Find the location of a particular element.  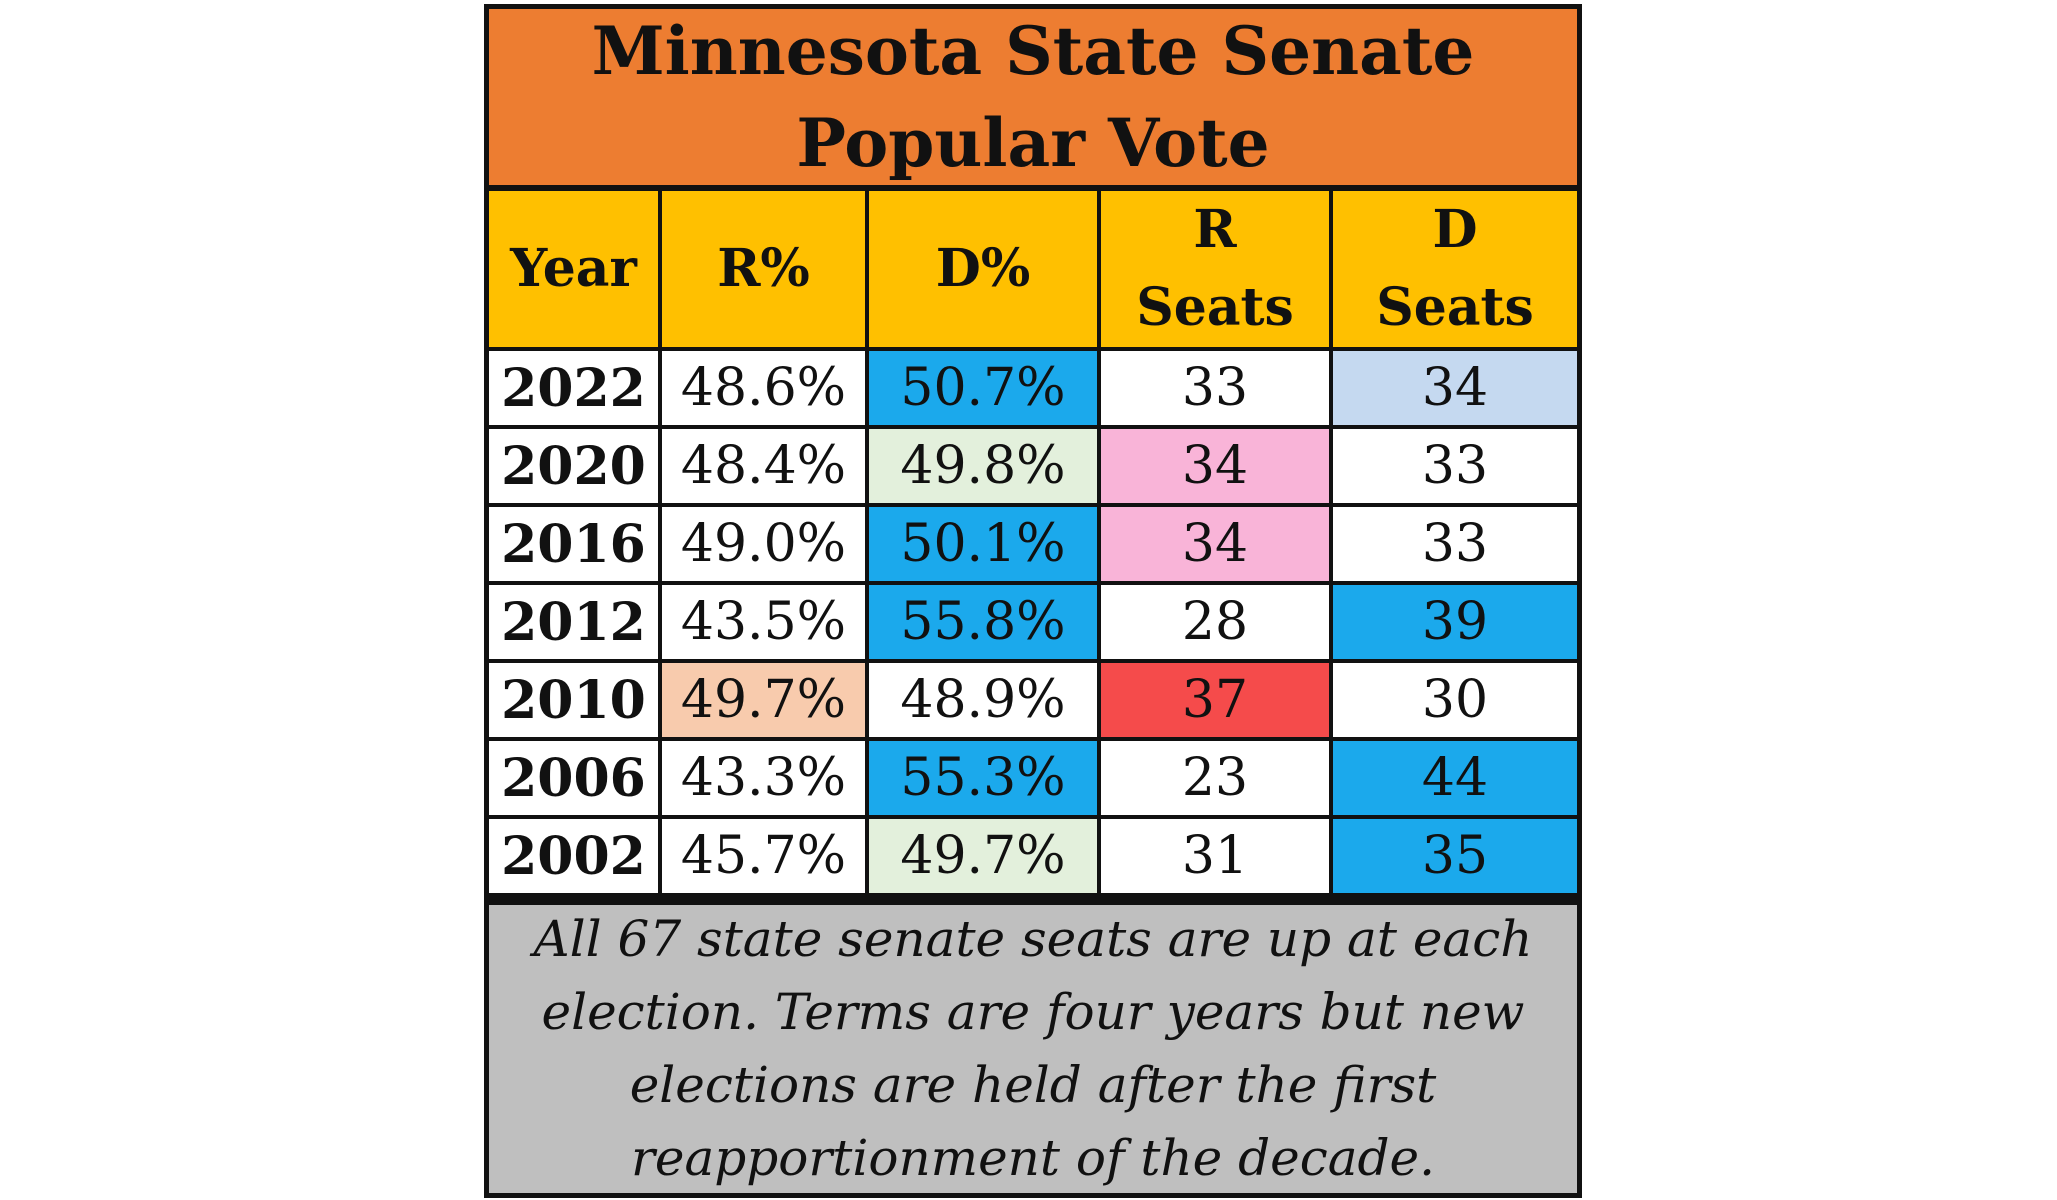

footnote-line: All 67 state senate seats are up at each is located at coordinates (1033, 939).